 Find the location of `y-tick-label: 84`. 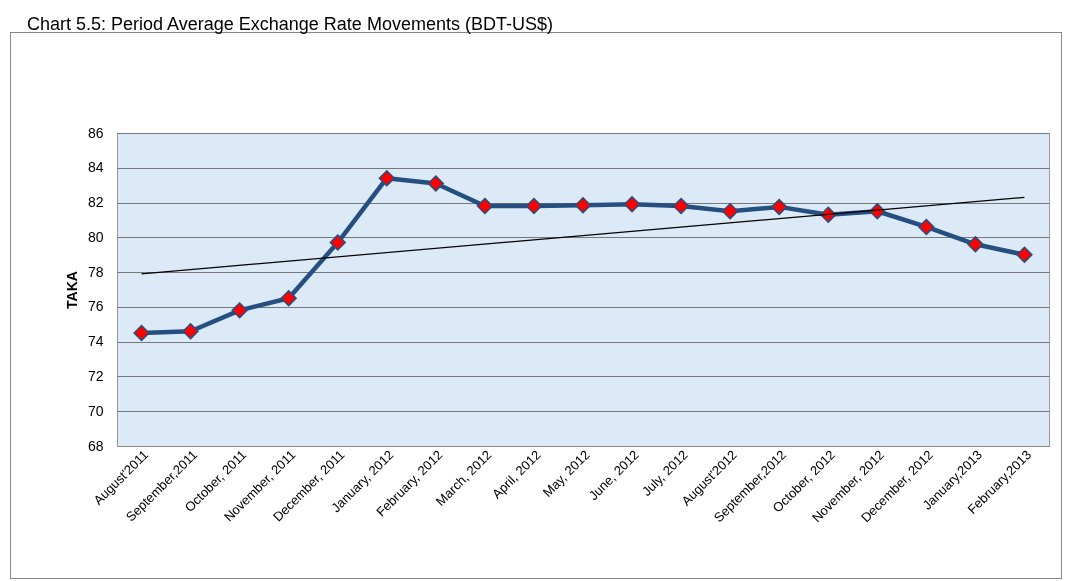

y-tick-label: 84 is located at coordinates (95, 167).